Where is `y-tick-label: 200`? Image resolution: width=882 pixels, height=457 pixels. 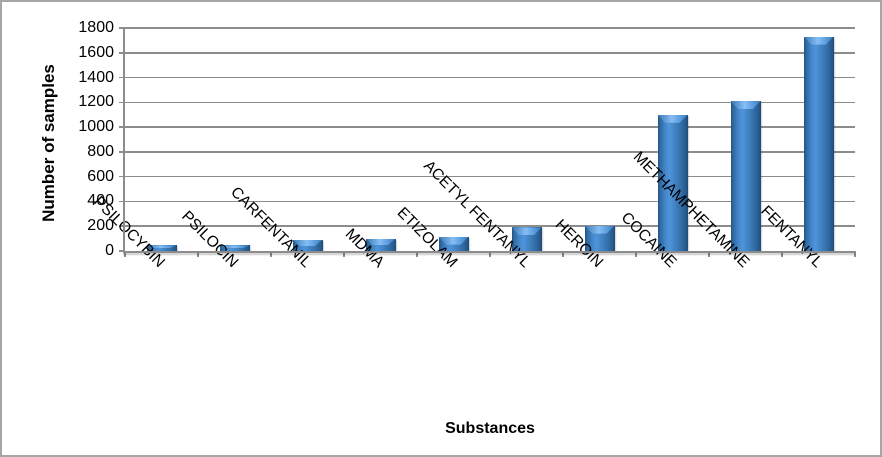 y-tick-label: 200 is located at coordinates (100, 226).